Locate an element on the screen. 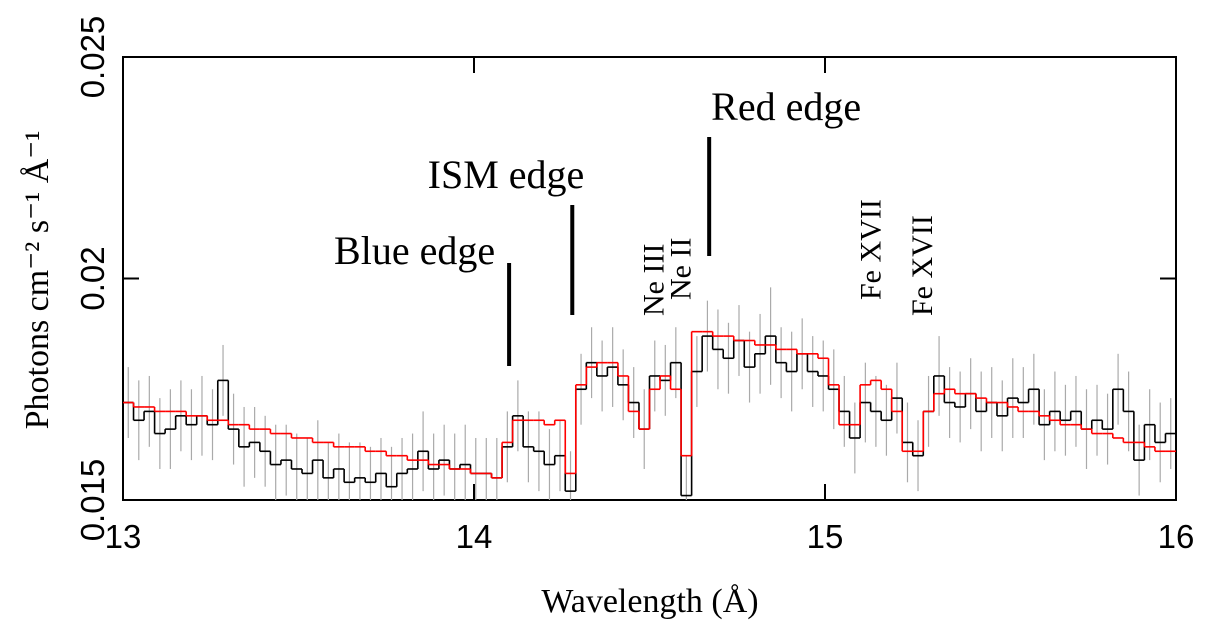 The image size is (1209, 627). y-tick-label: 0.025 is located at coordinates (92, 57).